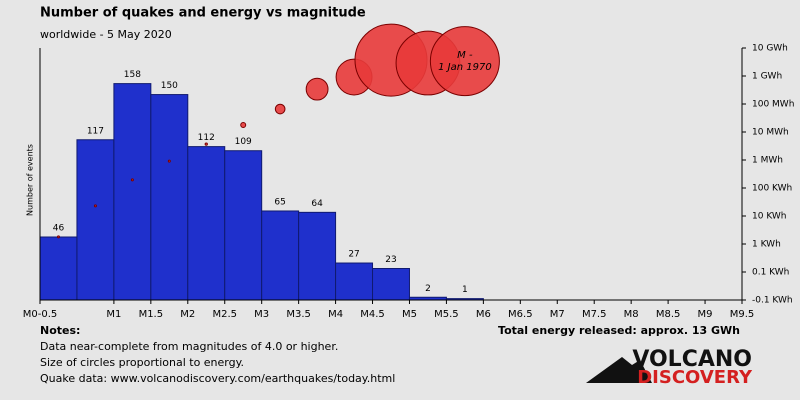 This screenshot has height=400, width=800. I want to click on y2-tick-label: 1 KWh, so click(766, 245).